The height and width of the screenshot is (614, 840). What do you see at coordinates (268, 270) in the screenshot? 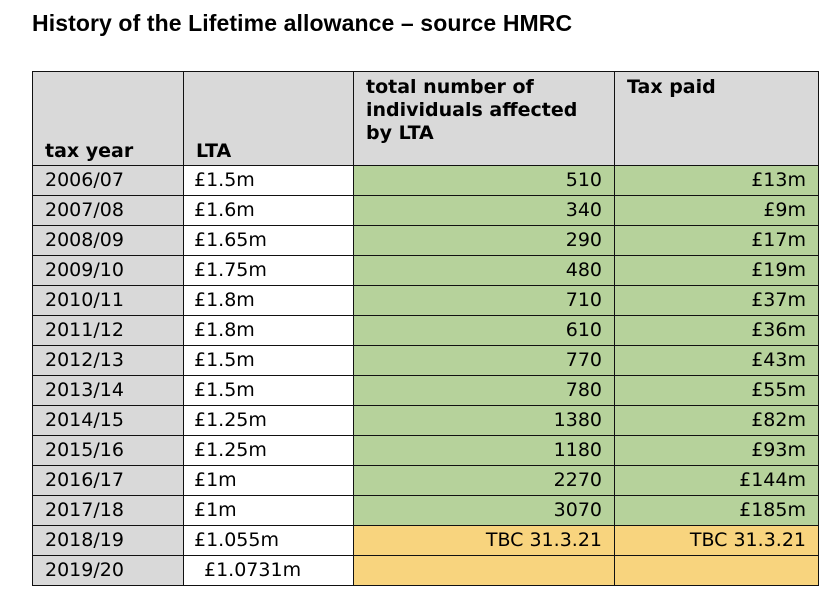
I see `cell-lta: £1.75m` at bounding box center [268, 270].